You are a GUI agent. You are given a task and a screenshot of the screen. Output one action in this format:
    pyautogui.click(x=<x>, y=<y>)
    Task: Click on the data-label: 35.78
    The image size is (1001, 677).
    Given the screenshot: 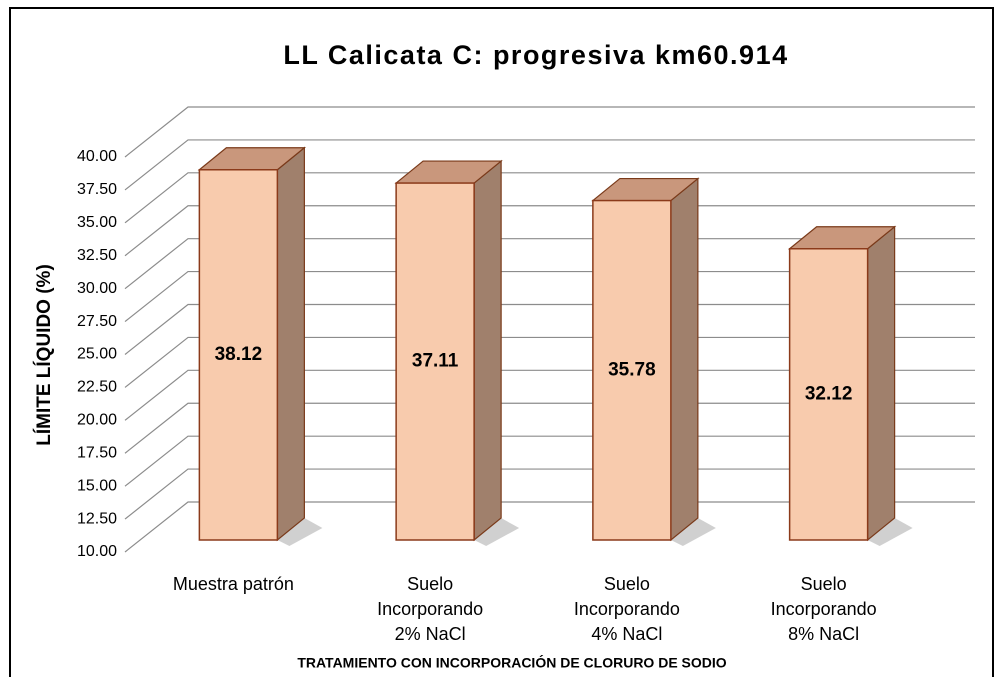 What is the action you would take?
    pyautogui.click(x=632, y=369)
    